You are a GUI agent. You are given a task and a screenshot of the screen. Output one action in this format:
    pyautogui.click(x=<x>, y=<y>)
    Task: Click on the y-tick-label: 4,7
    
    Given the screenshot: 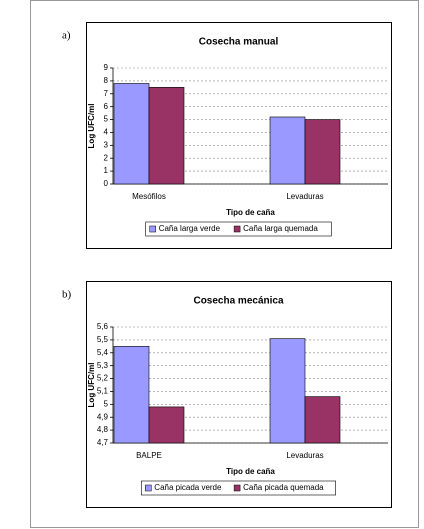 What is the action you would take?
    pyautogui.click(x=103, y=442)
    